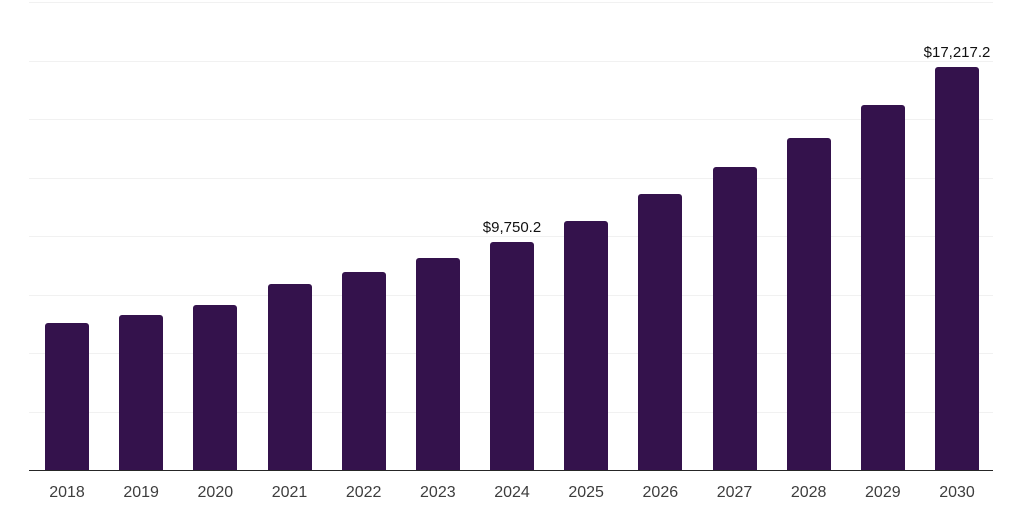  I want to click on x-tick-label-2025: 2025, so click(586, 492).